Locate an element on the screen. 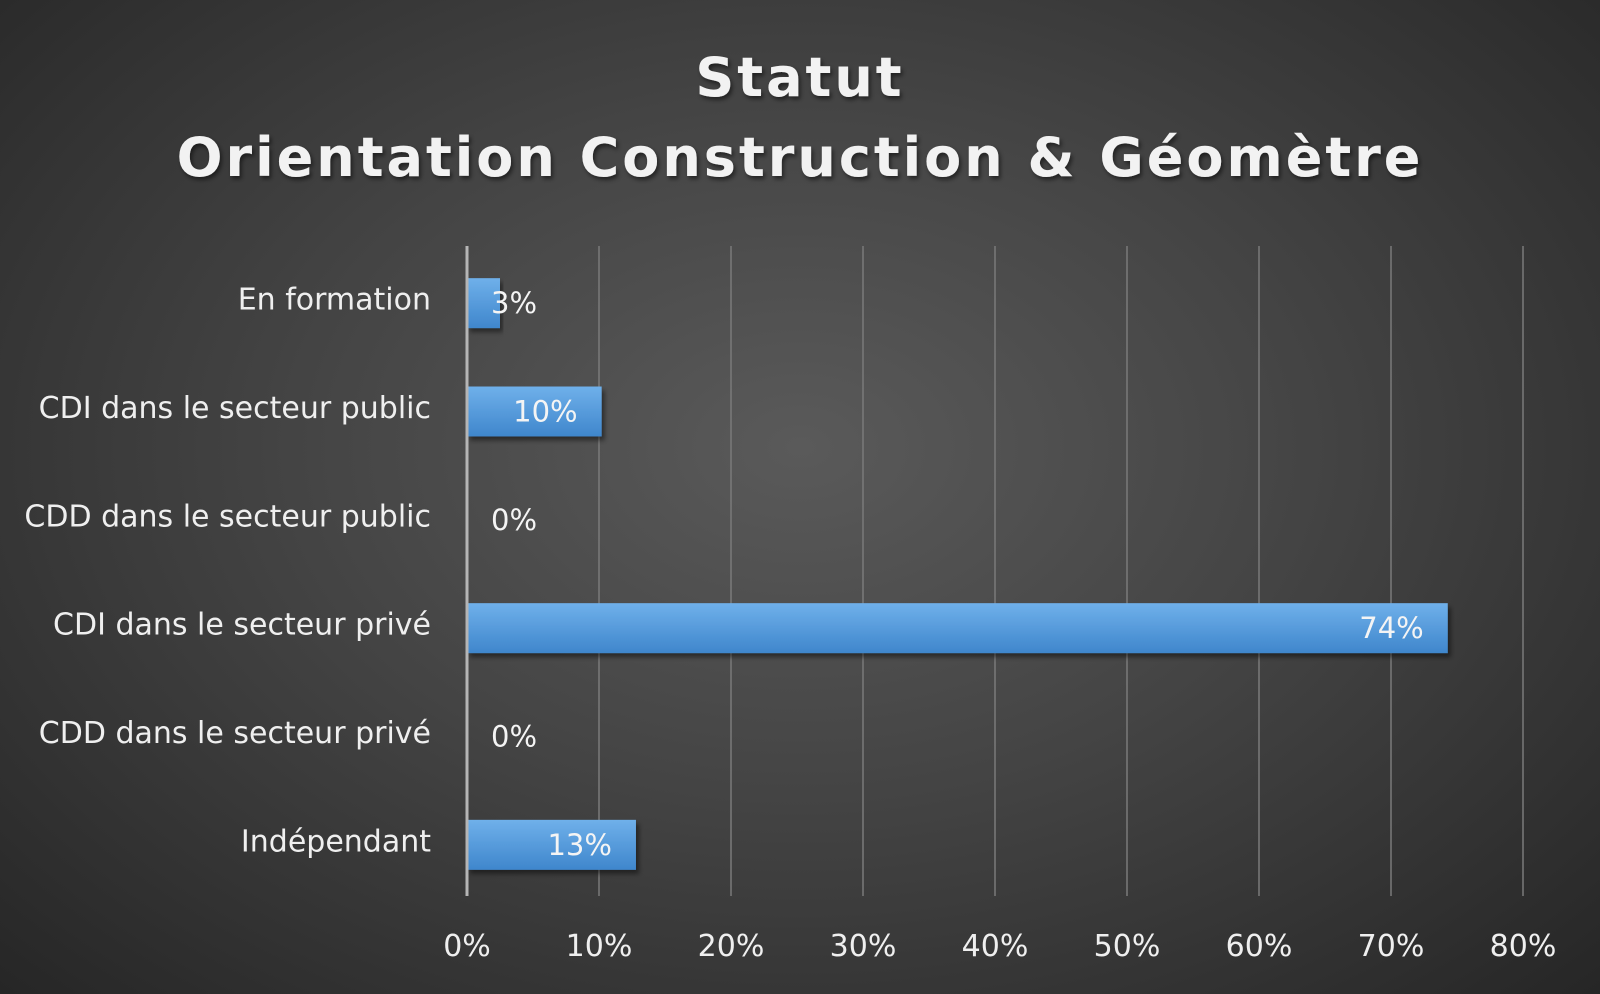  category-label: Indépendant is located at coordinates (336, 841).